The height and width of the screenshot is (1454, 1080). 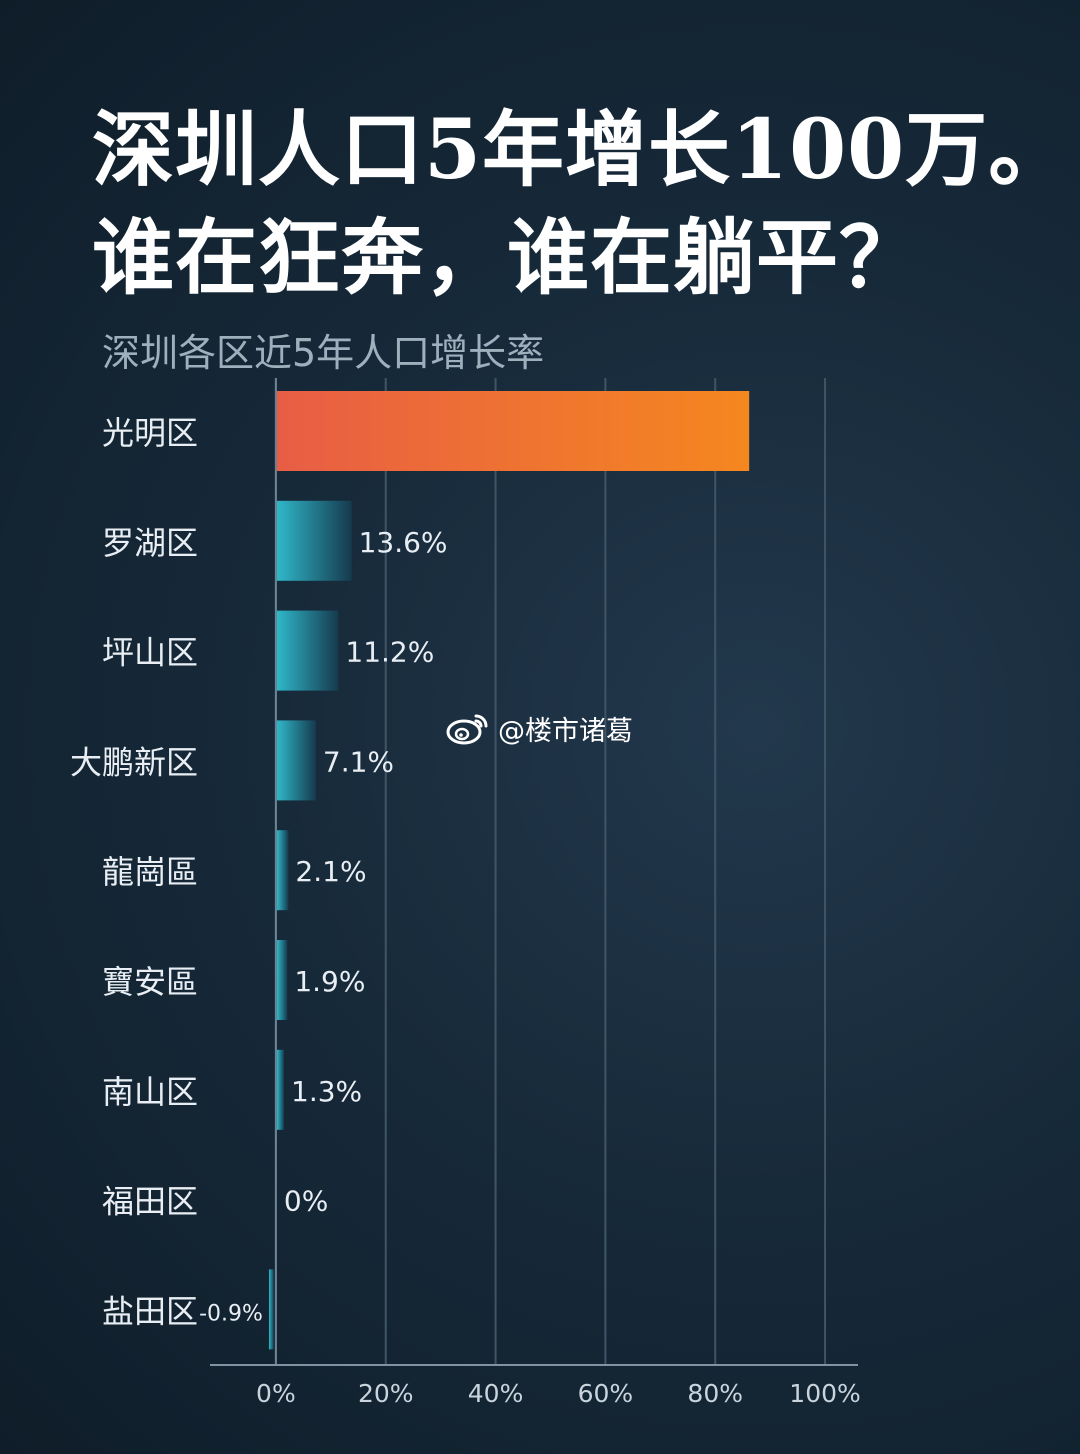 I want to click on weibo-logo-icon, so click(x=467, y=729).